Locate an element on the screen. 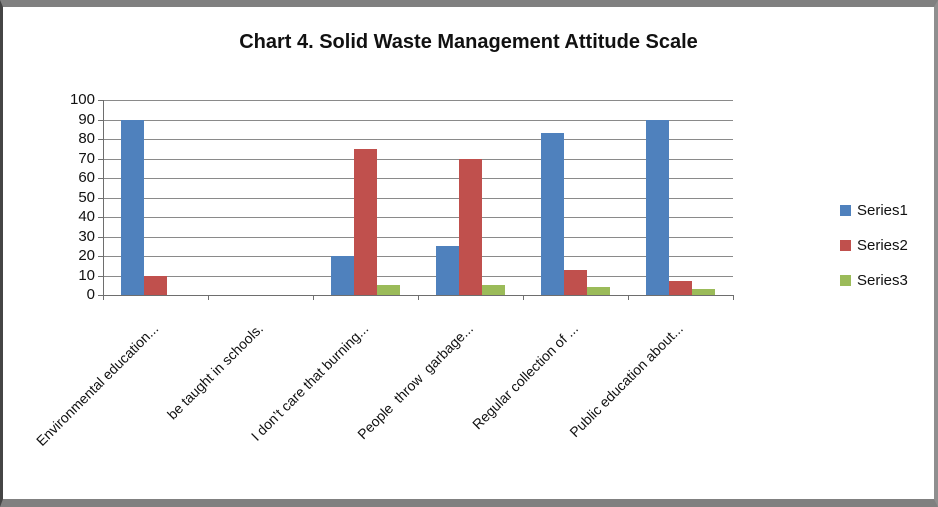  bar-series3-cat6 is located at coordinates (703, 292).